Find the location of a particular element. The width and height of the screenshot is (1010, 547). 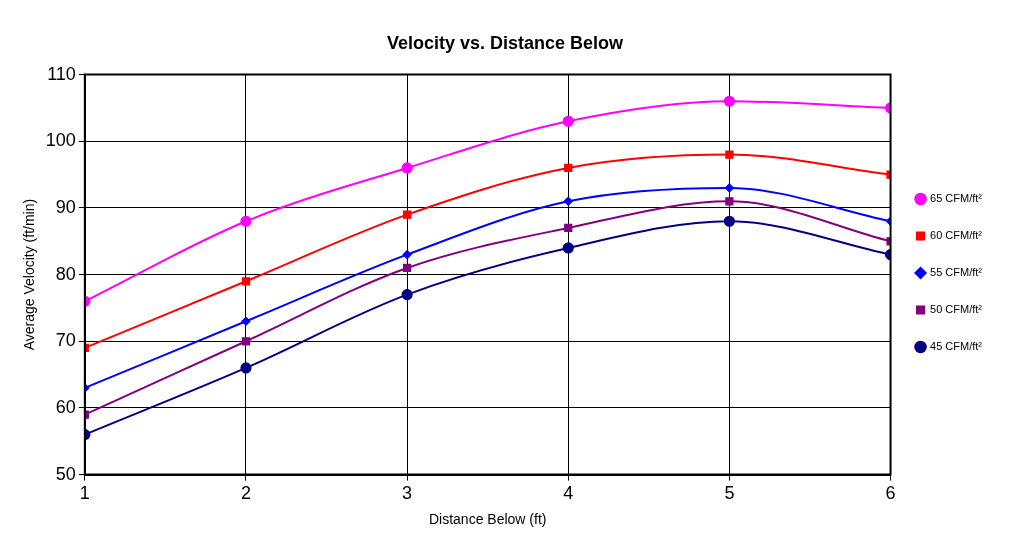

y-axis-title: Average Velocity (ft/min) is located at coordinates (29, 274).